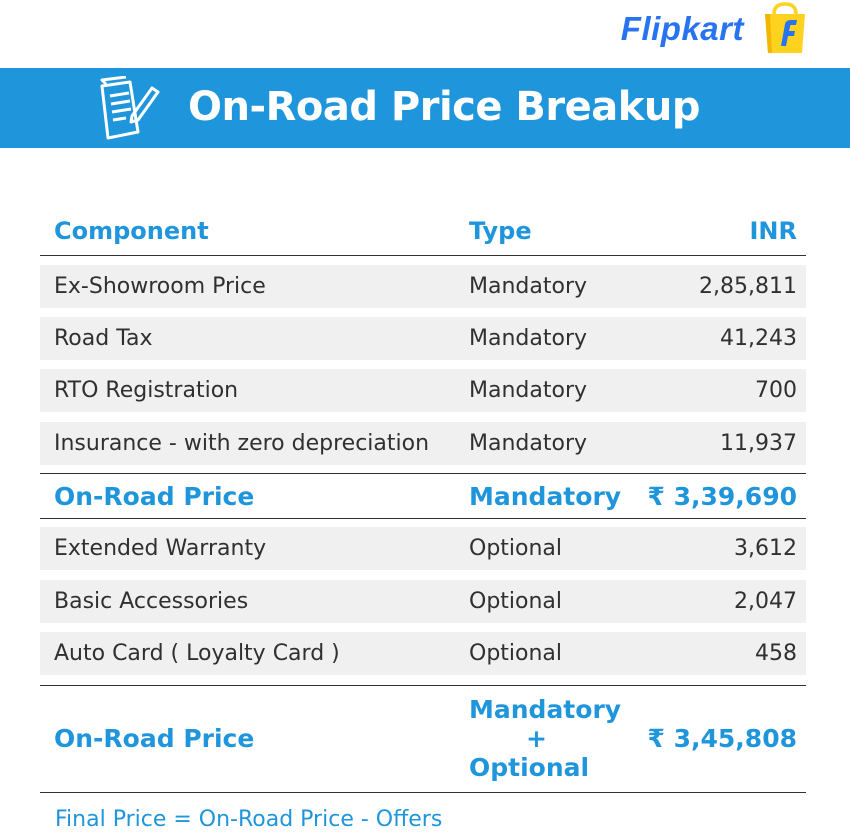 This screenshot has height=835, width=850. I want to click on row-amount: 2,047, so click(765, 601).